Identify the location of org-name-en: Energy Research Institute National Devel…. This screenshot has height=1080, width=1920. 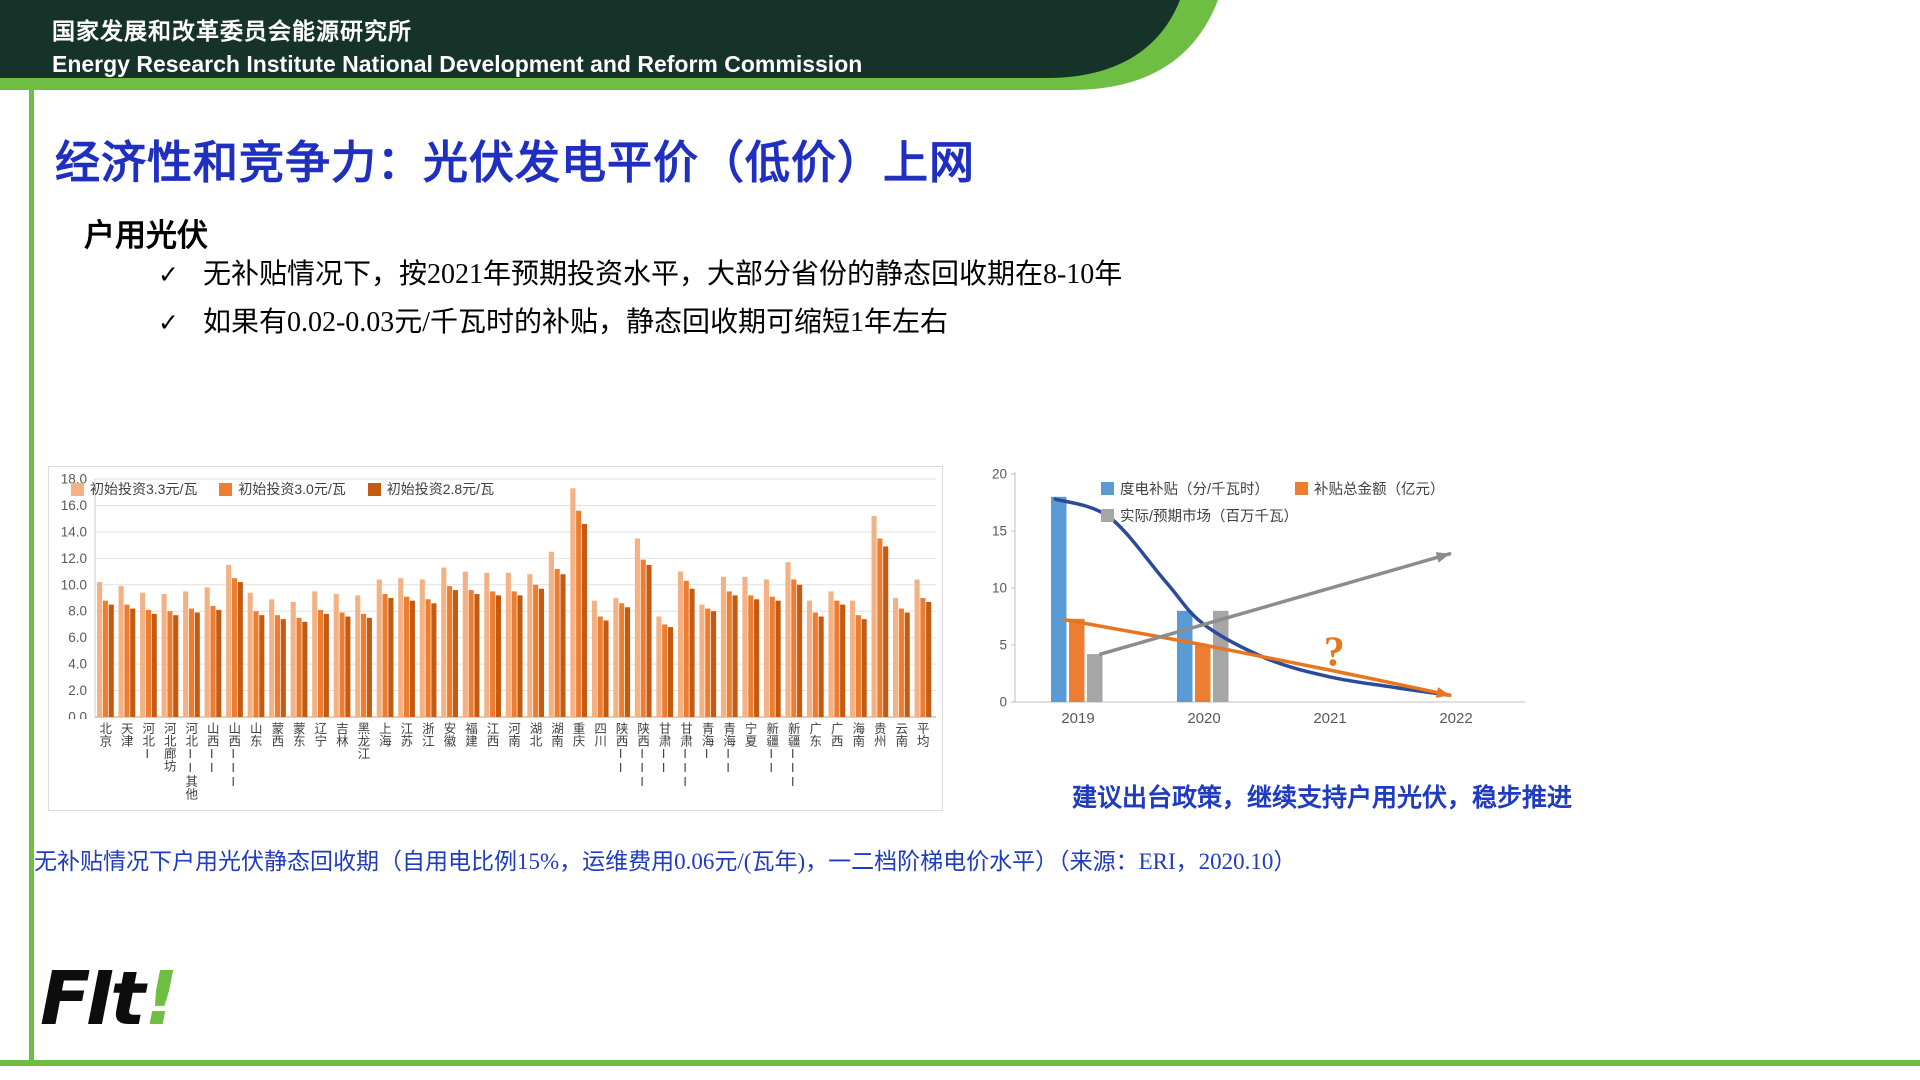
(457, 64).